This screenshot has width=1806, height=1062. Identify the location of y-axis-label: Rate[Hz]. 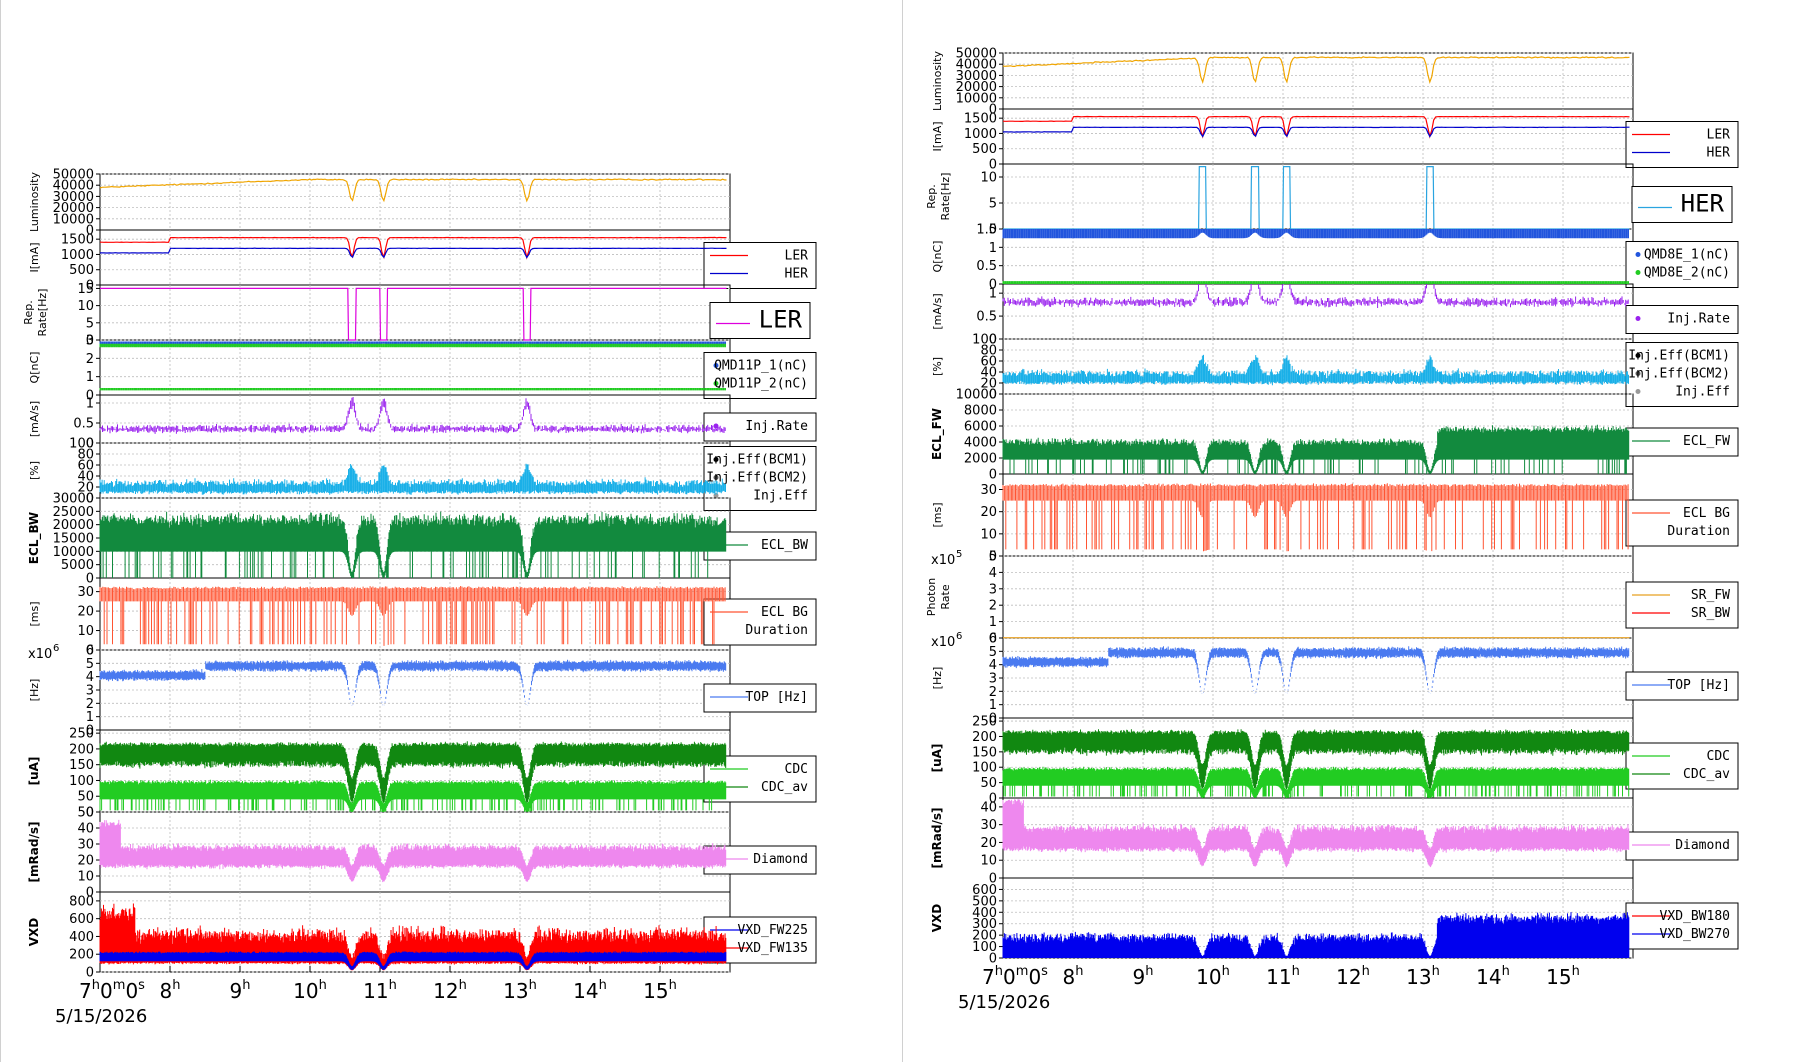
(945, 197).